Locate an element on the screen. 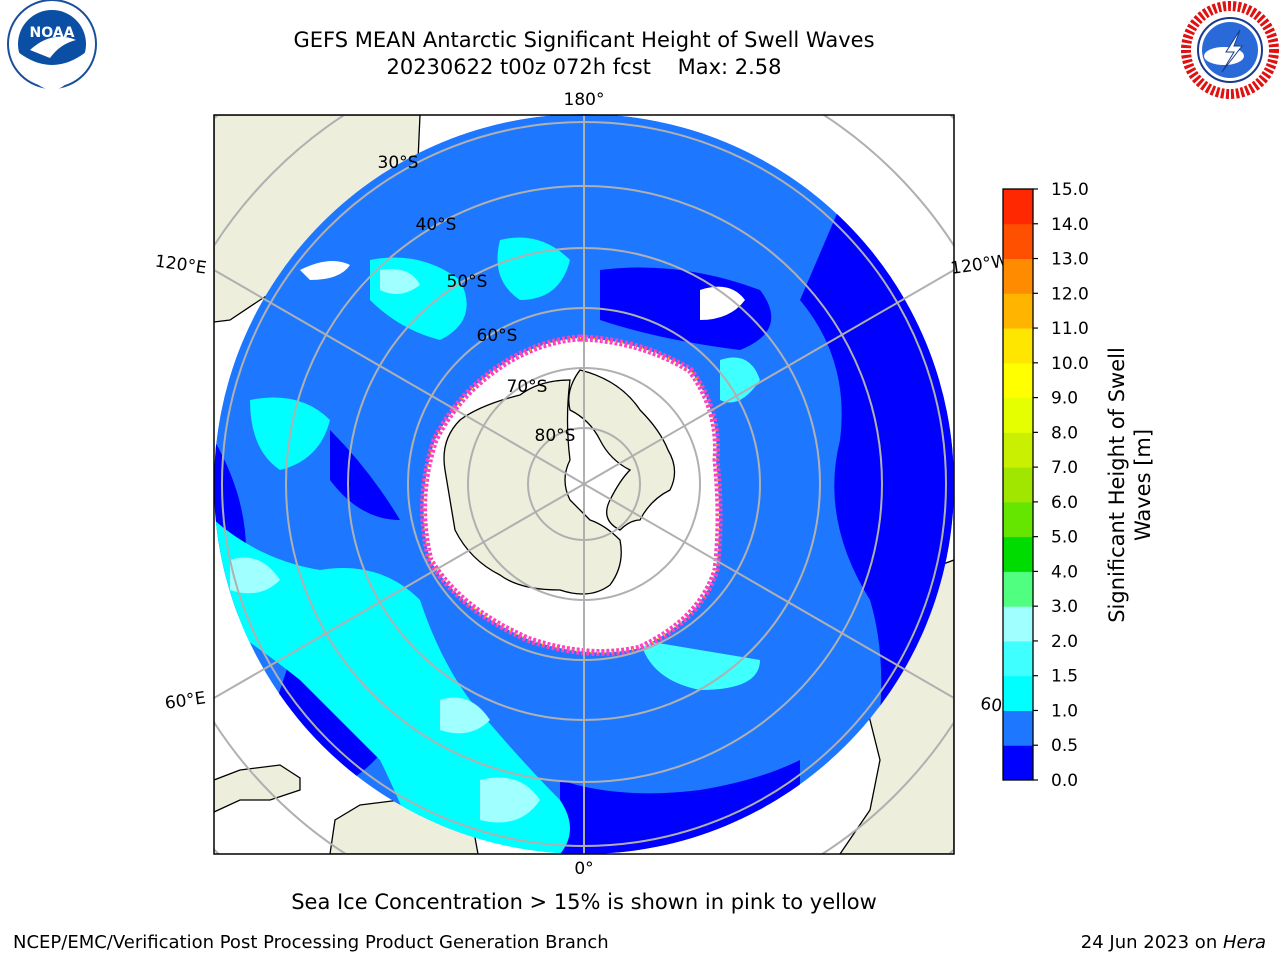  colorbar-tick-label: 8.0 is located at coordinates (1064, 433).